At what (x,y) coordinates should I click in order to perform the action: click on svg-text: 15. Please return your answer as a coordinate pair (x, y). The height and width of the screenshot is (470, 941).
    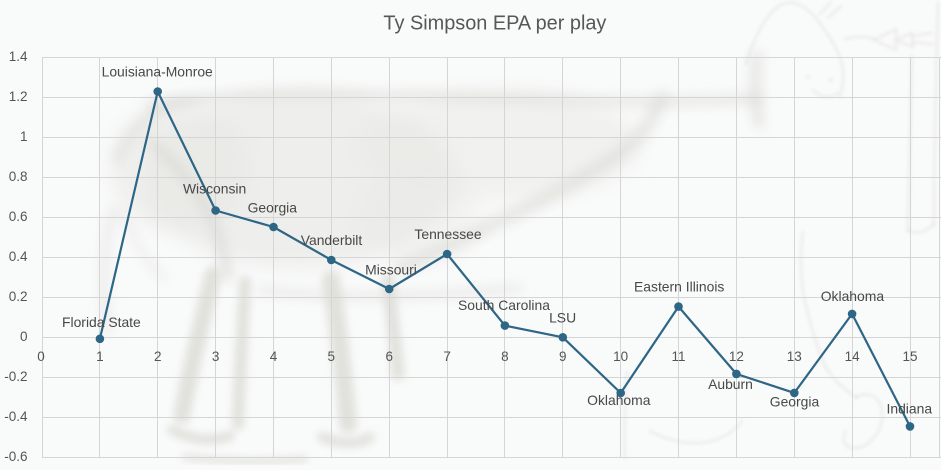
    Looking at the image, I should click on (909, 356).